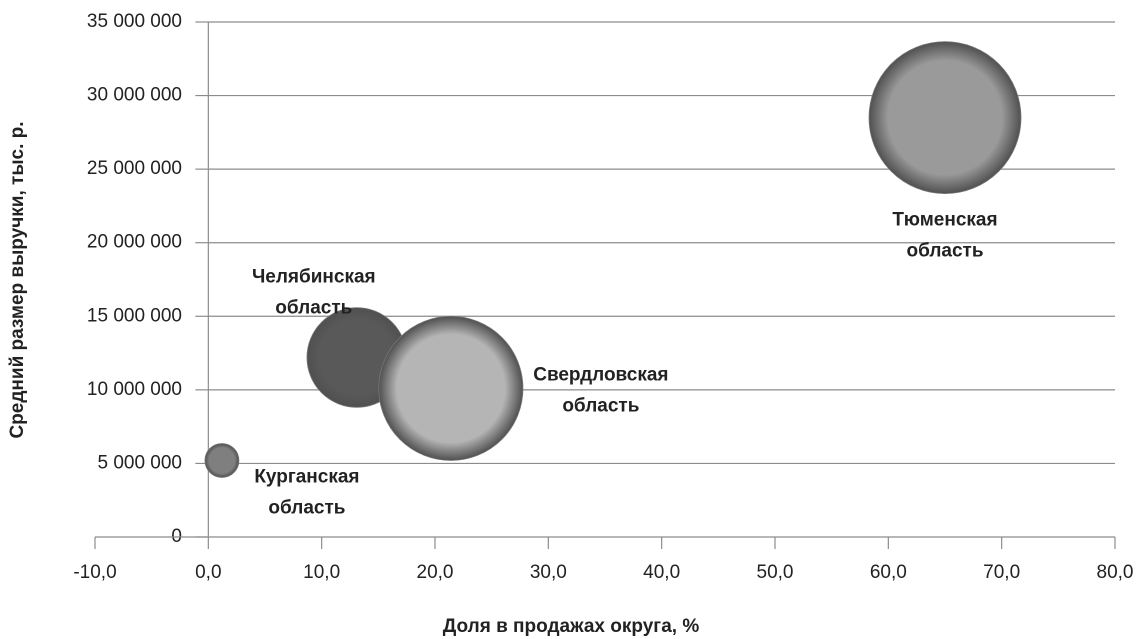 The height and width of the screenshot is (639, 1143). Describe the element at coordinates (571, 626) in the screenshot. I see `x-axis-title: Доля в продажах округа, %` at that location.